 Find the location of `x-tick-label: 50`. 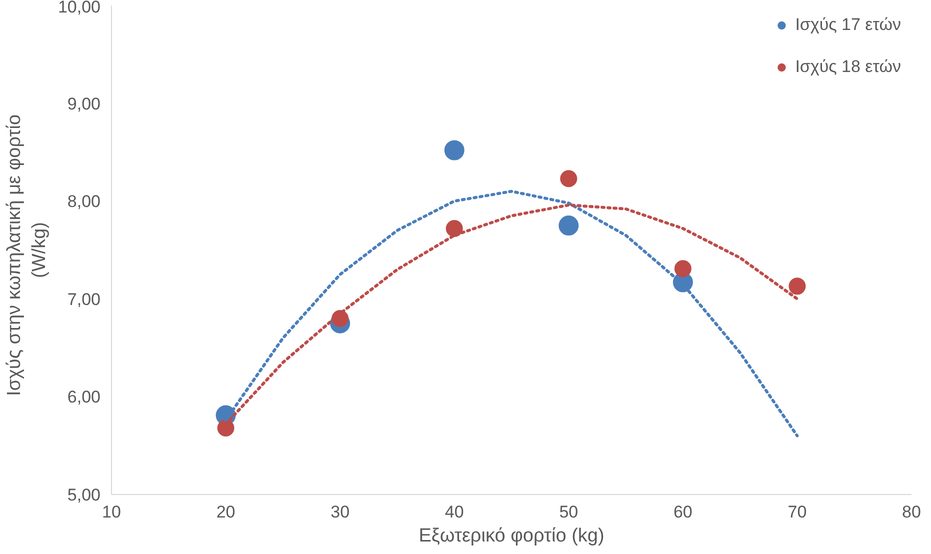

x-tick-label: 50 is located at coordinates (568, 512).